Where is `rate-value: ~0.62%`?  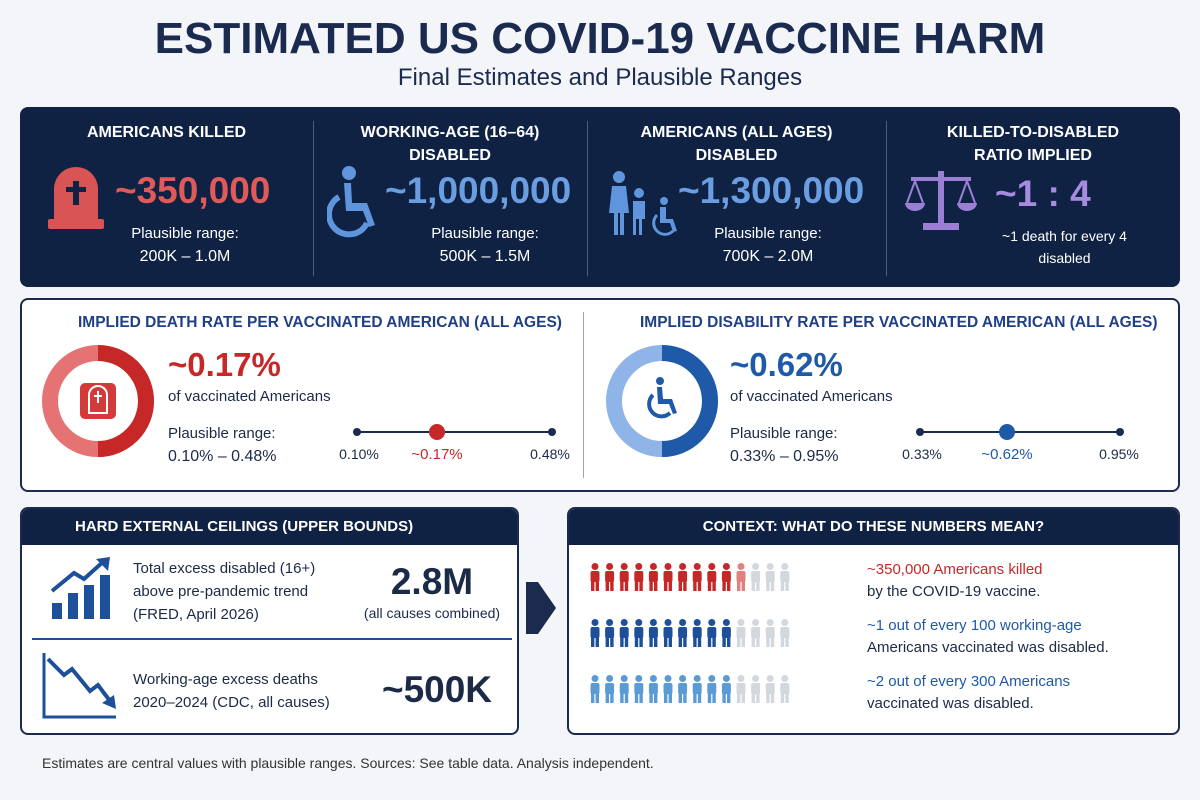 rate-value: ~0.62% is located at coordinates (786, 364).